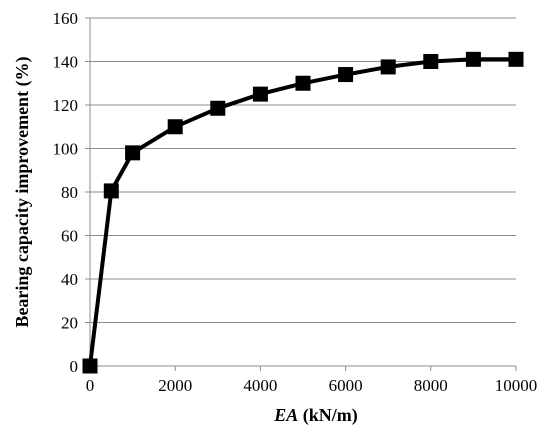 The height and width of the screenshot is (435, 551). I want to click on x-axis-title: EA (kN/m), so click(315, 415).